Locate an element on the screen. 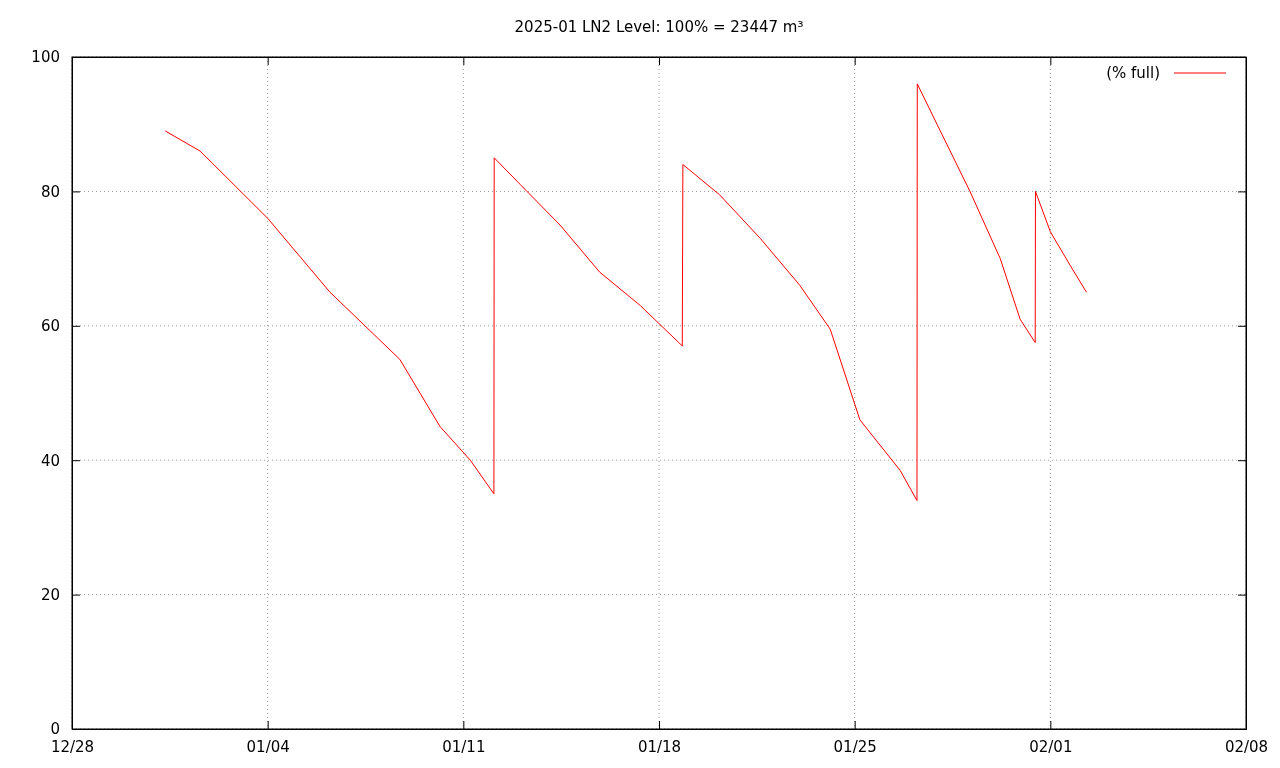 Image resolution: width=1280 pixels, height=768 pixels. x-tick-label: 12/28 is located at coordinates (72, 746).